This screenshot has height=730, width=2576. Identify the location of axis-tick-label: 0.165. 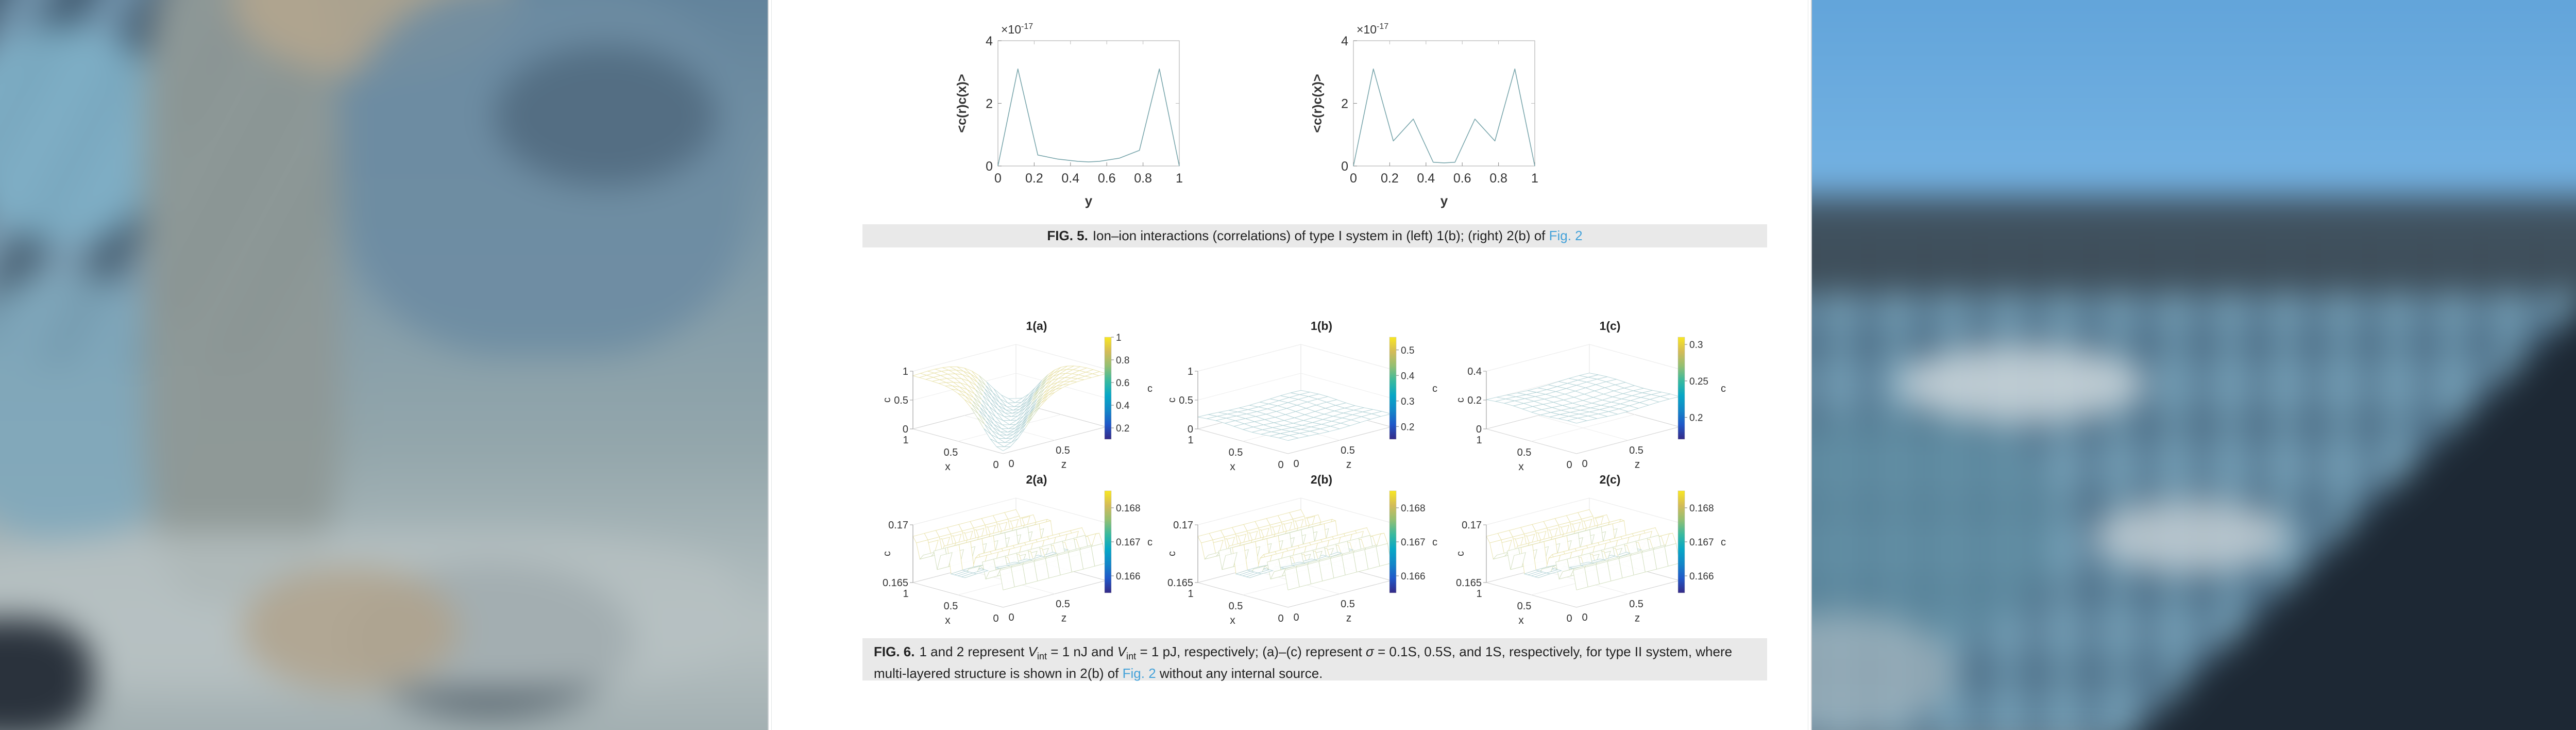
(1469, 583).